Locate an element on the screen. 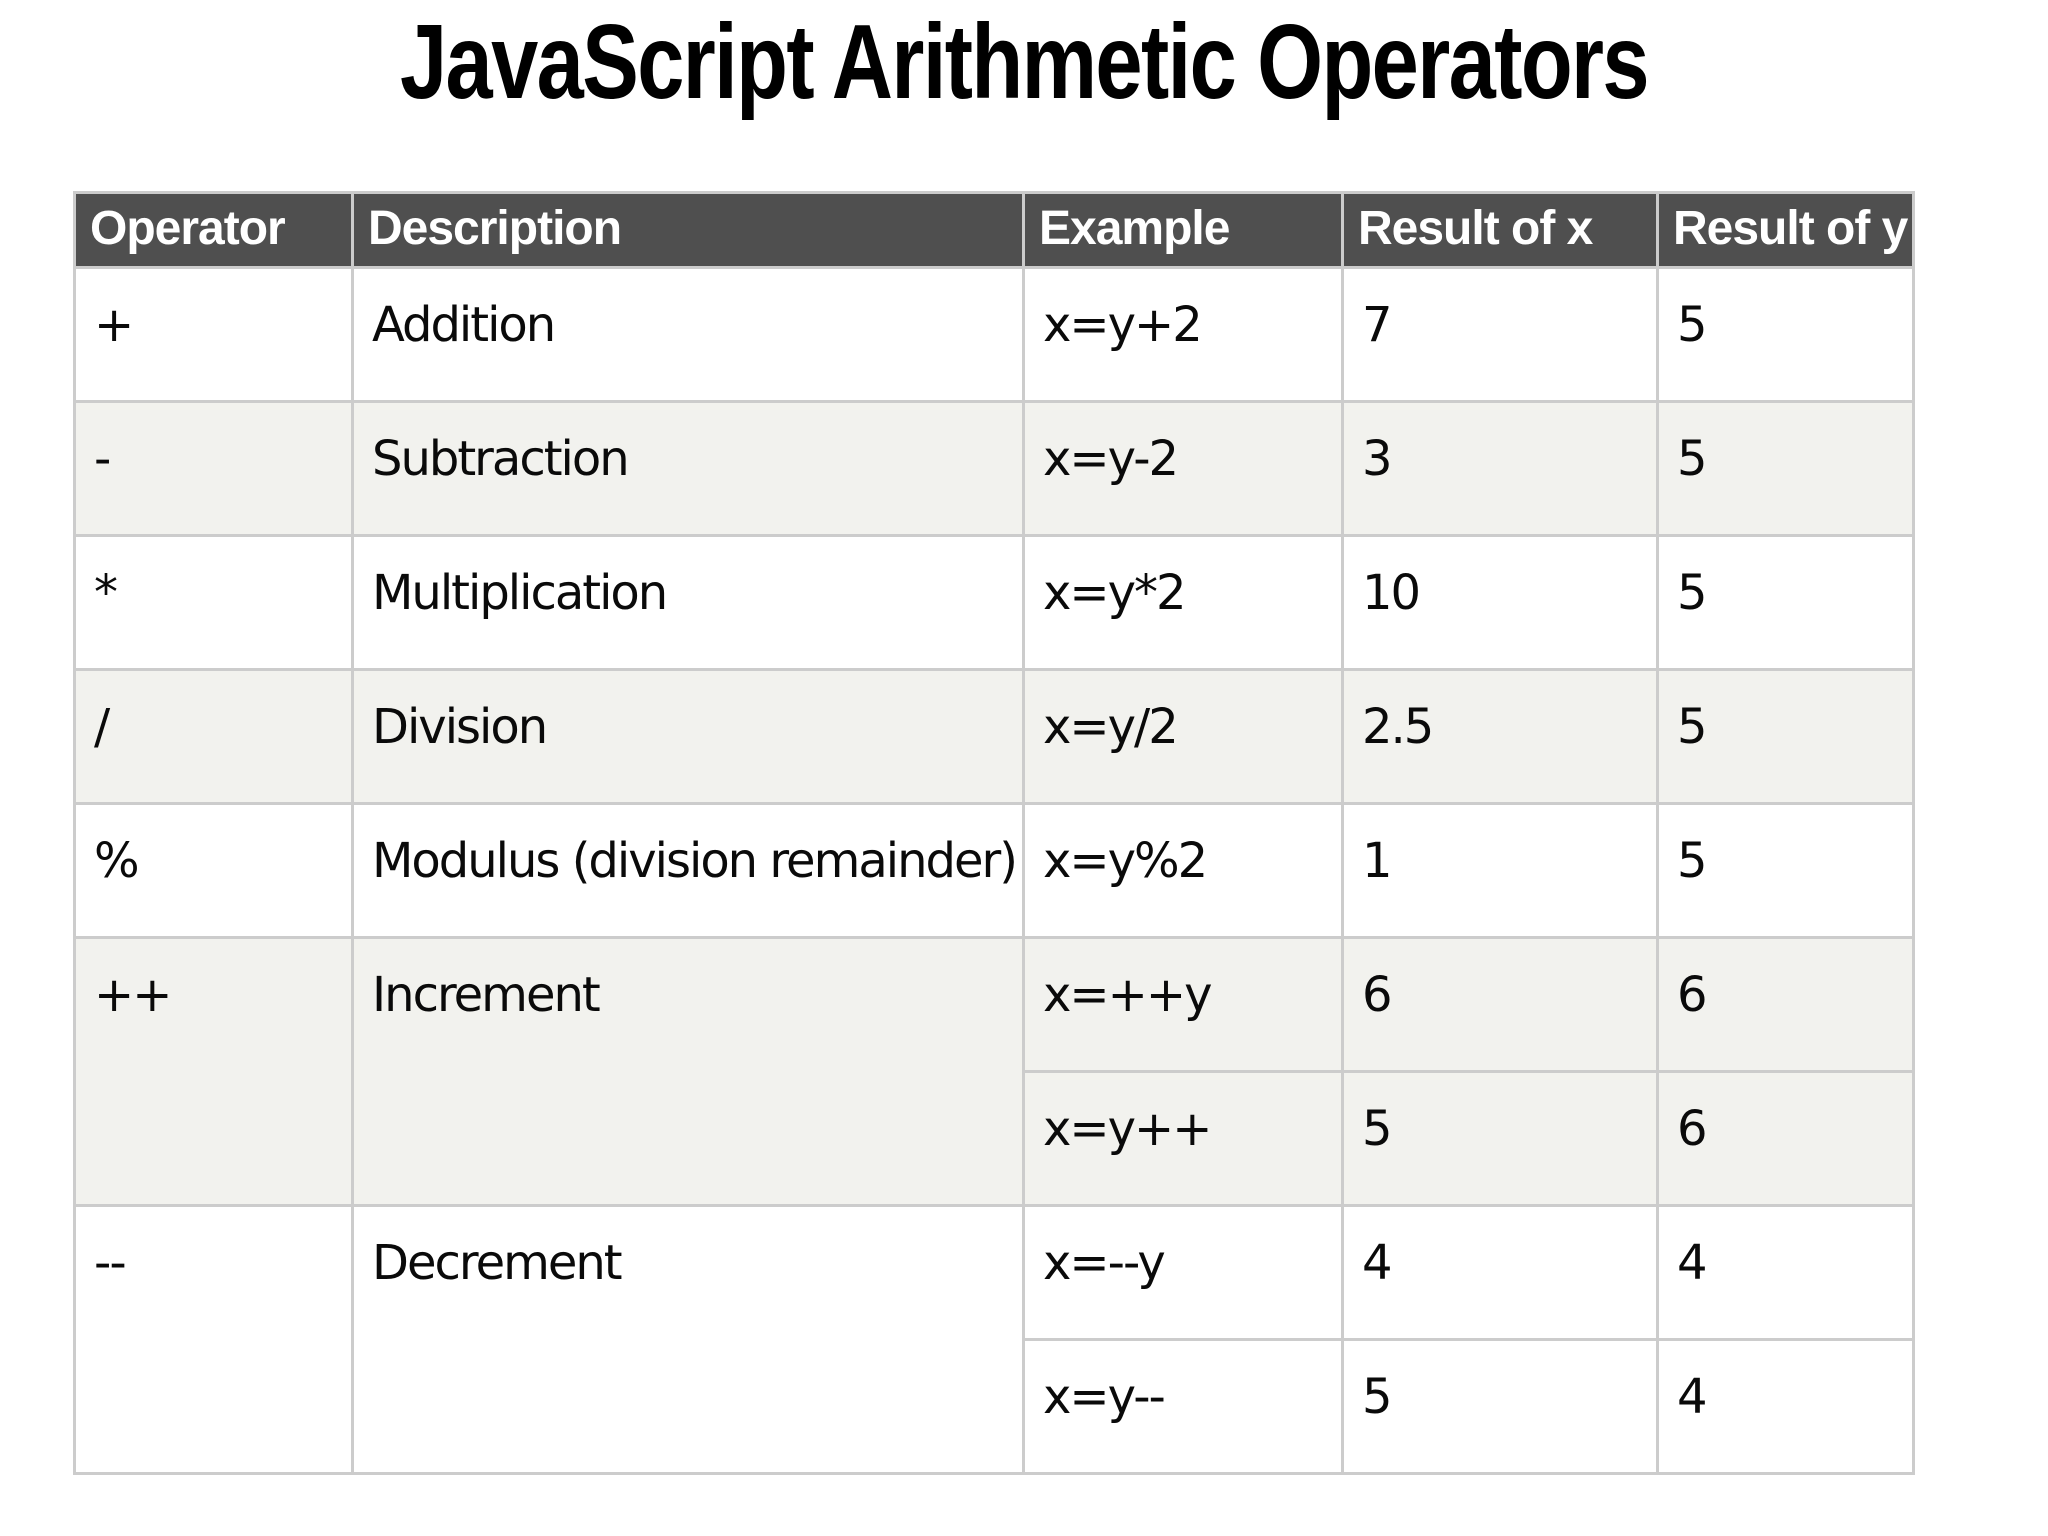 The image size is (2048, 1536). example-cell: x=y*2 is located at coordinates (1183, 602).